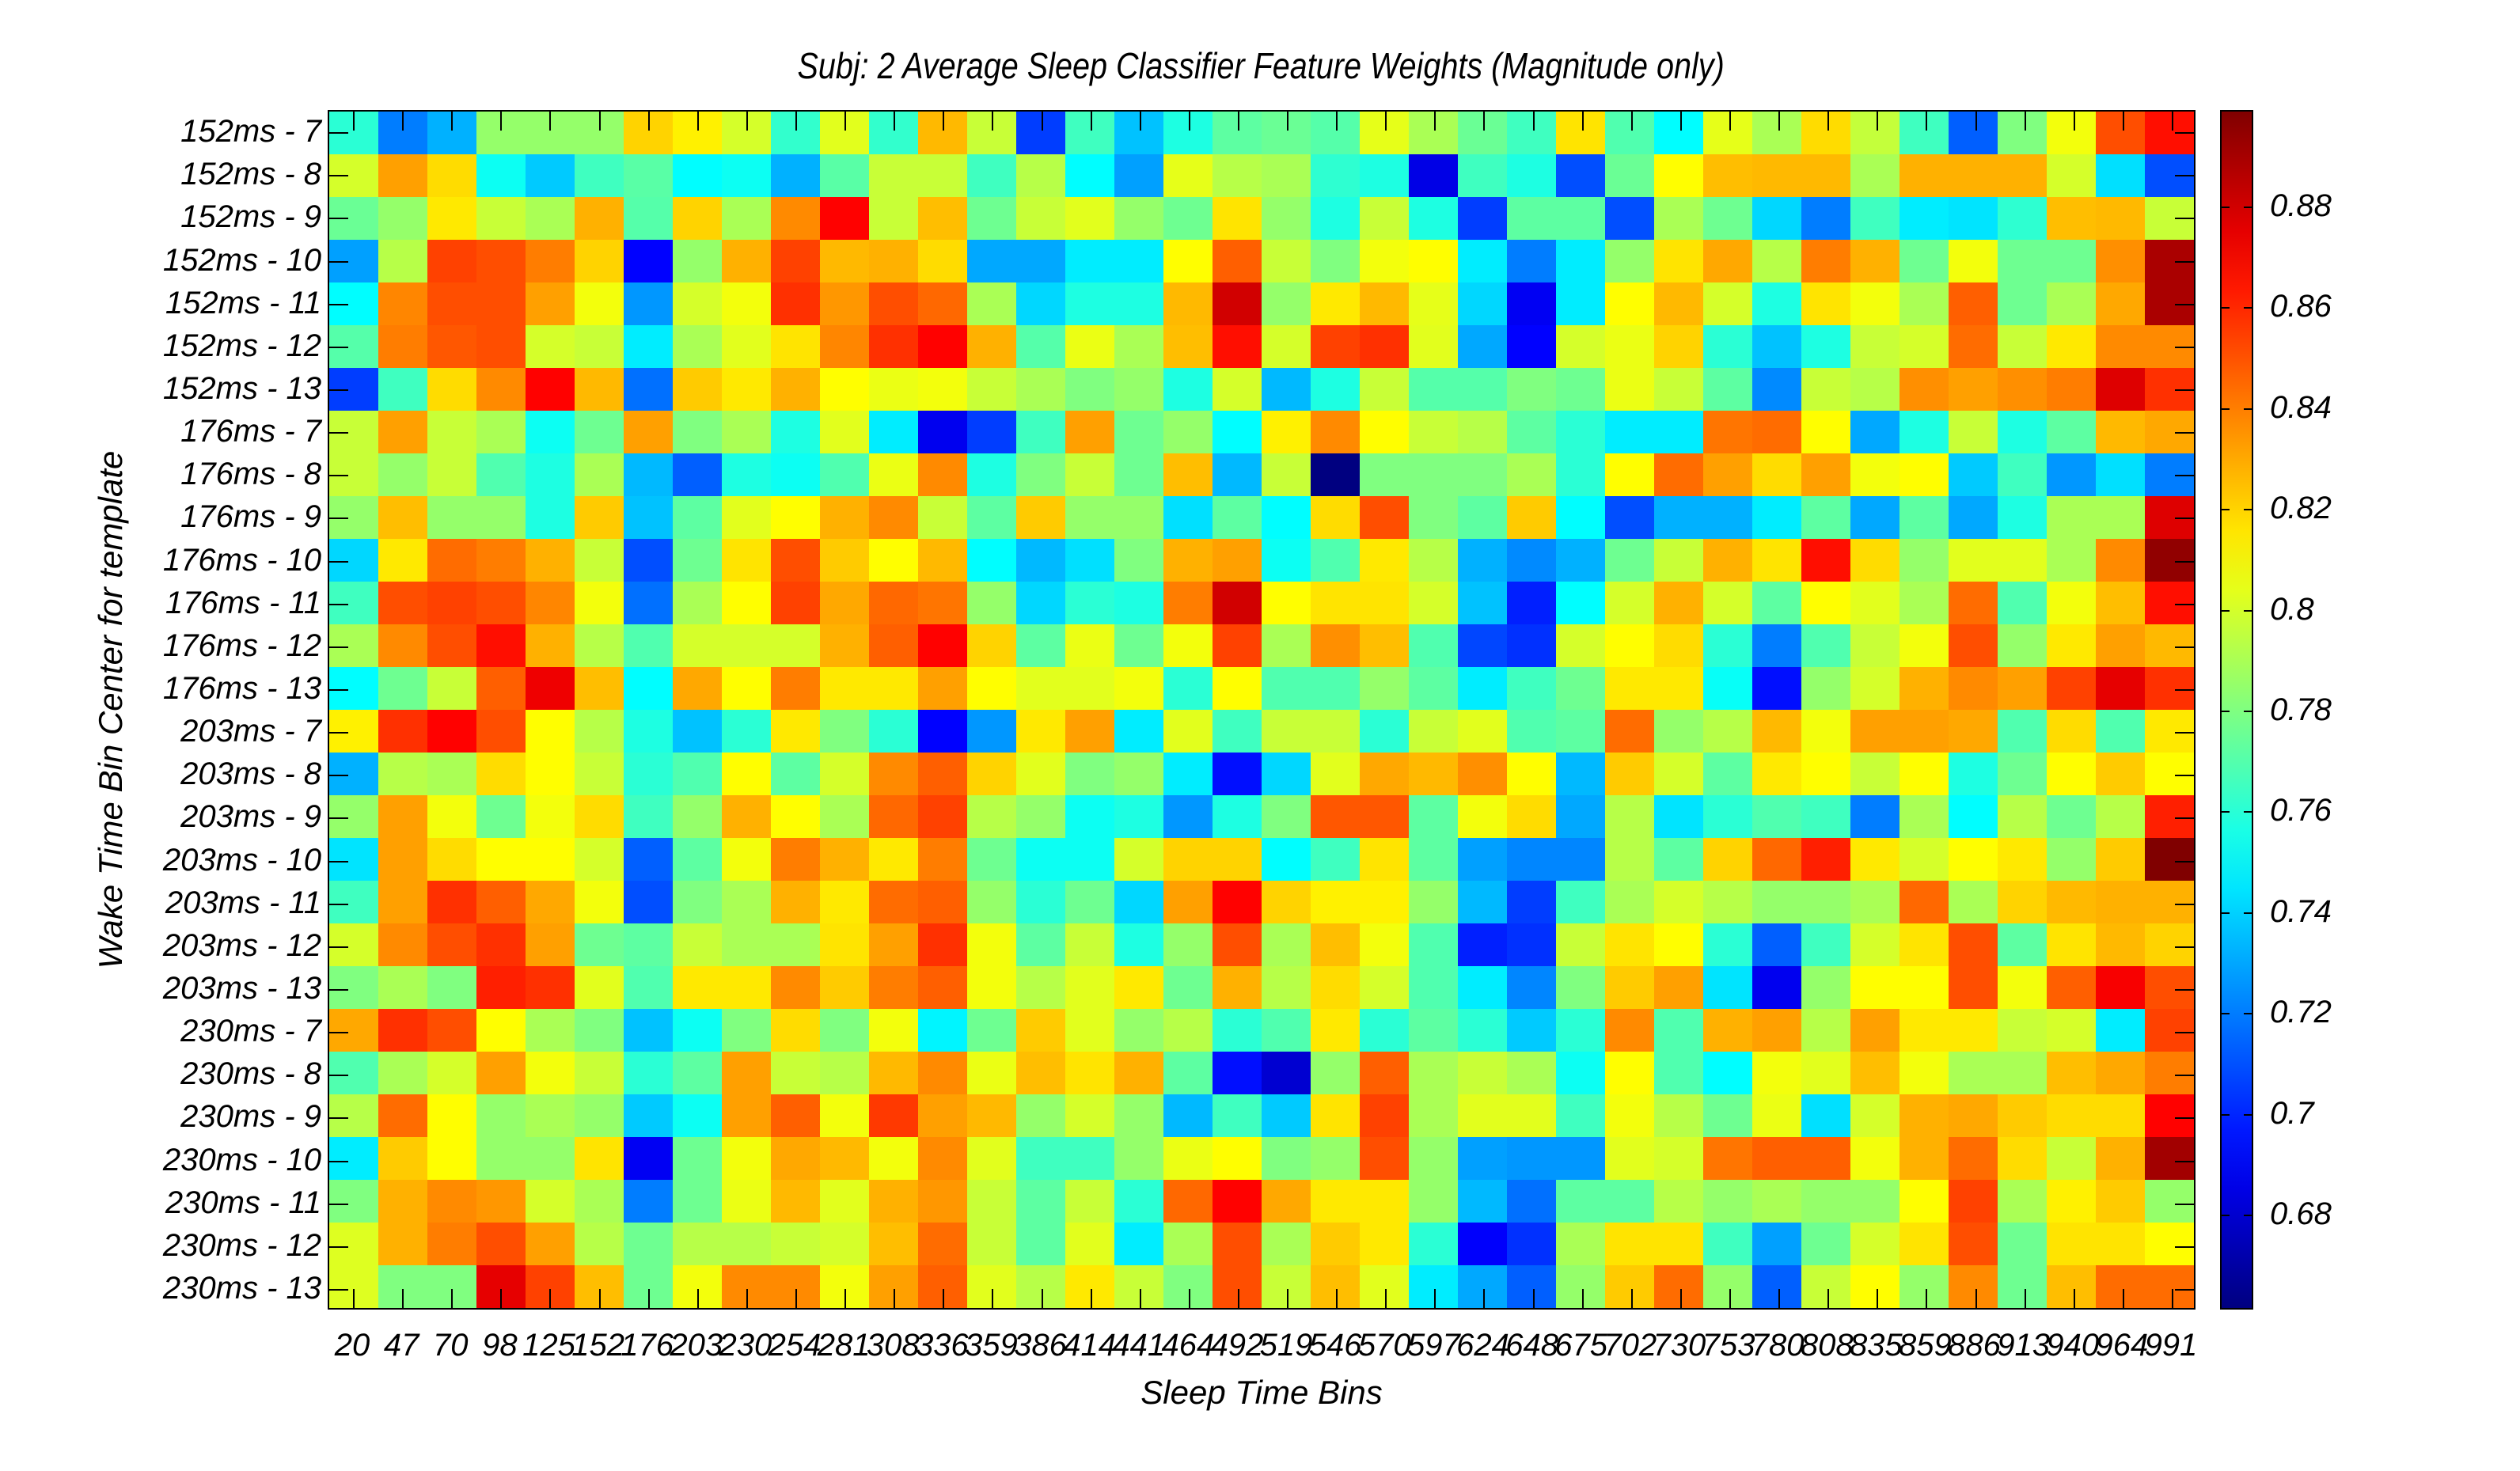  Describe the element at coordinates (250, 174) in the screenshot. I see `y-tick-label: 152ms - 8` at that location.